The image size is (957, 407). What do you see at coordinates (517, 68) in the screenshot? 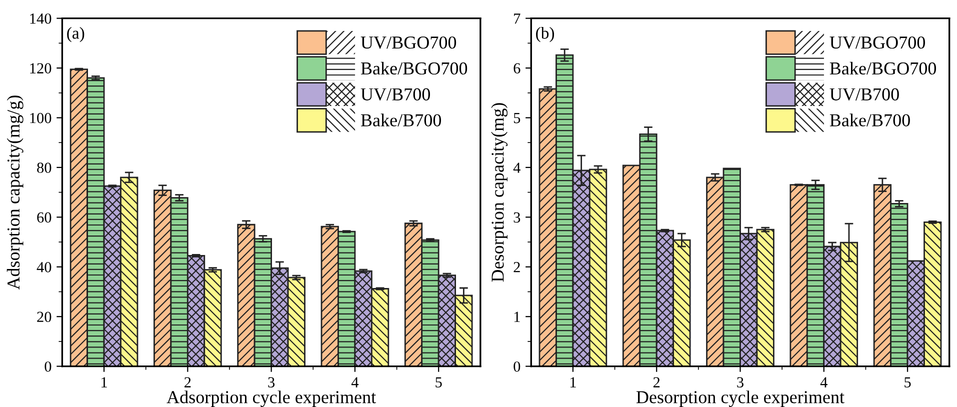
I see `y-tick-label: 6` at bounding box center [517, 68].